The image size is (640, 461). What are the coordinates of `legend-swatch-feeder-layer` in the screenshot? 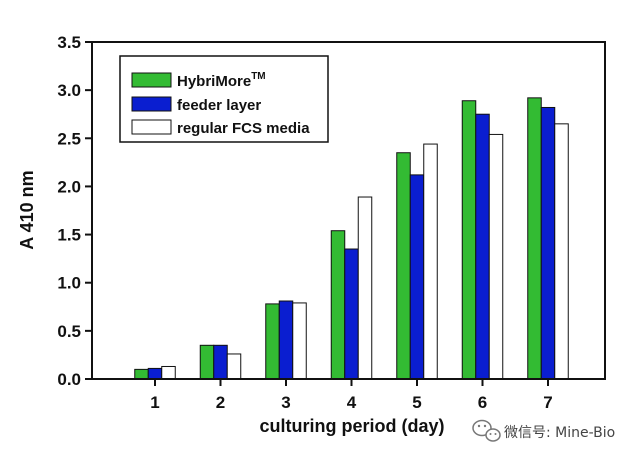 It's located at (151, 104).